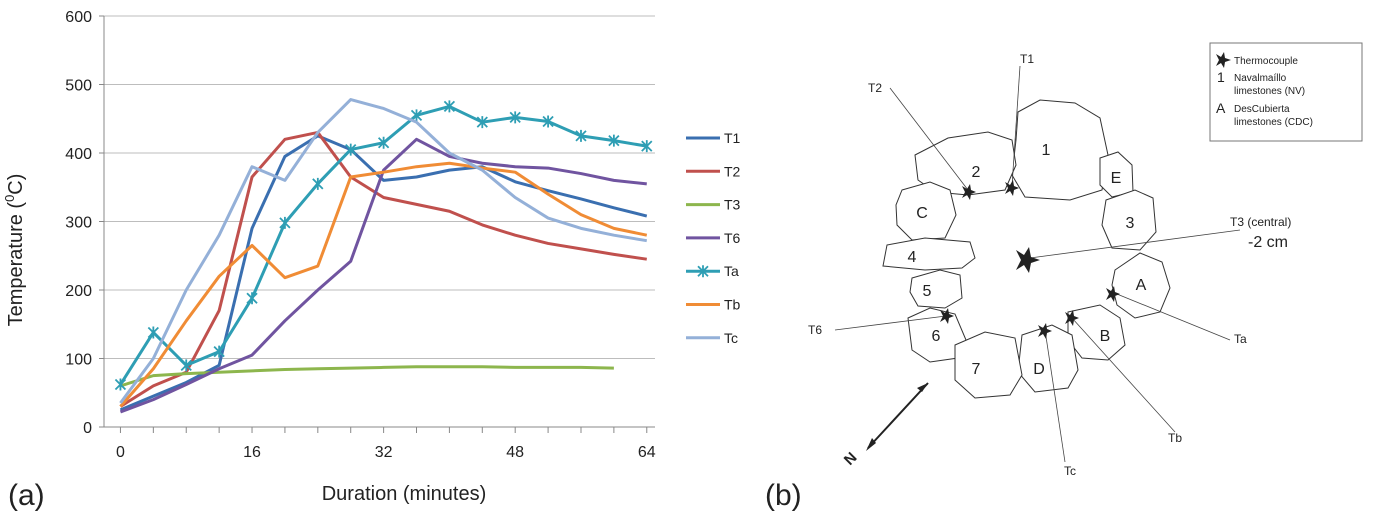 This screenshot has height=518, width=1385. What do you see at coordinates (1269, 91) in the screenshot?
I see `legend-nv-line2: limestones (NV)` at bounding box center [1269, 91].